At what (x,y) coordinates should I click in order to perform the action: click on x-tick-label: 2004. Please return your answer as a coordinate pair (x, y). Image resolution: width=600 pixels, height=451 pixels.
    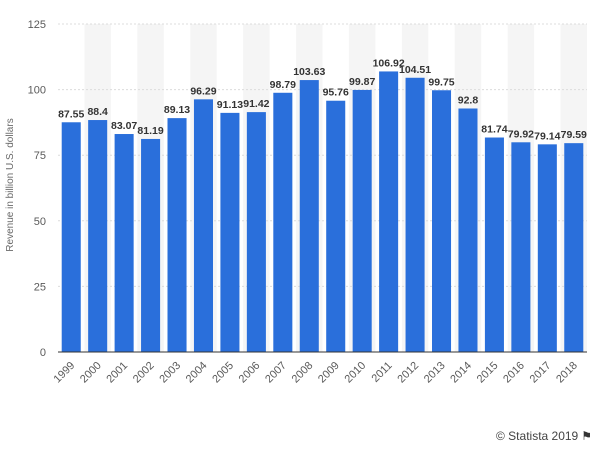
    Looking at the image, I should click on (197, 373).